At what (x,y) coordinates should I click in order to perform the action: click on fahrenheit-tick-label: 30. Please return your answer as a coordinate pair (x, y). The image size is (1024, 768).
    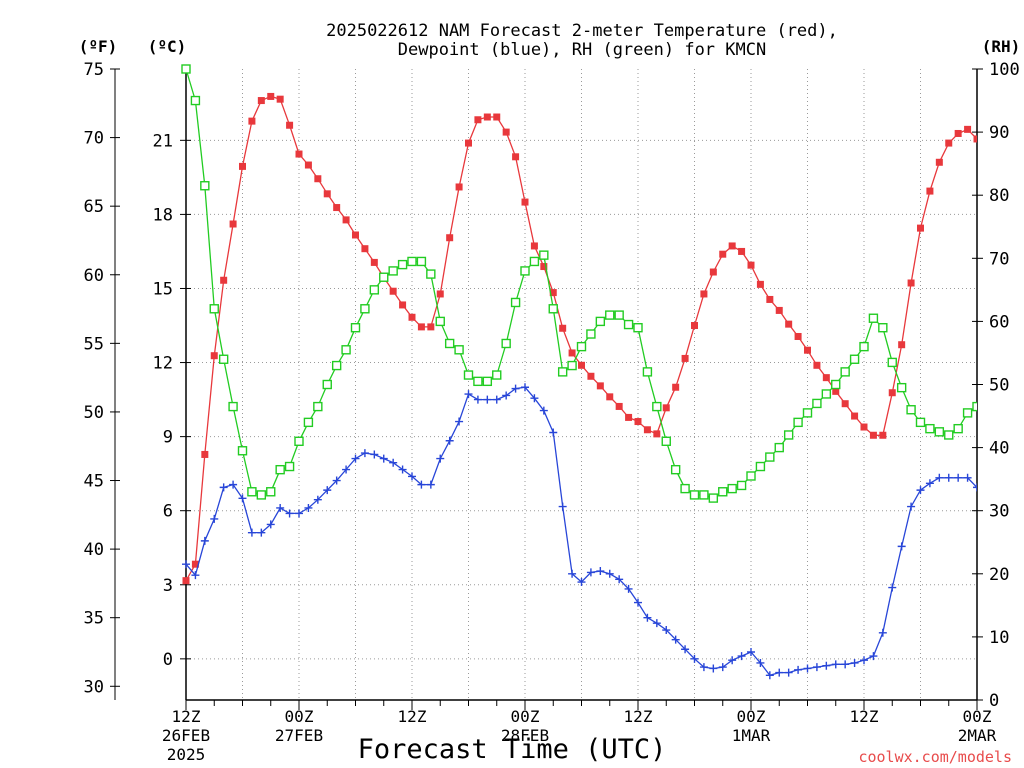
    Looking at the image, I should click on (94, 687).